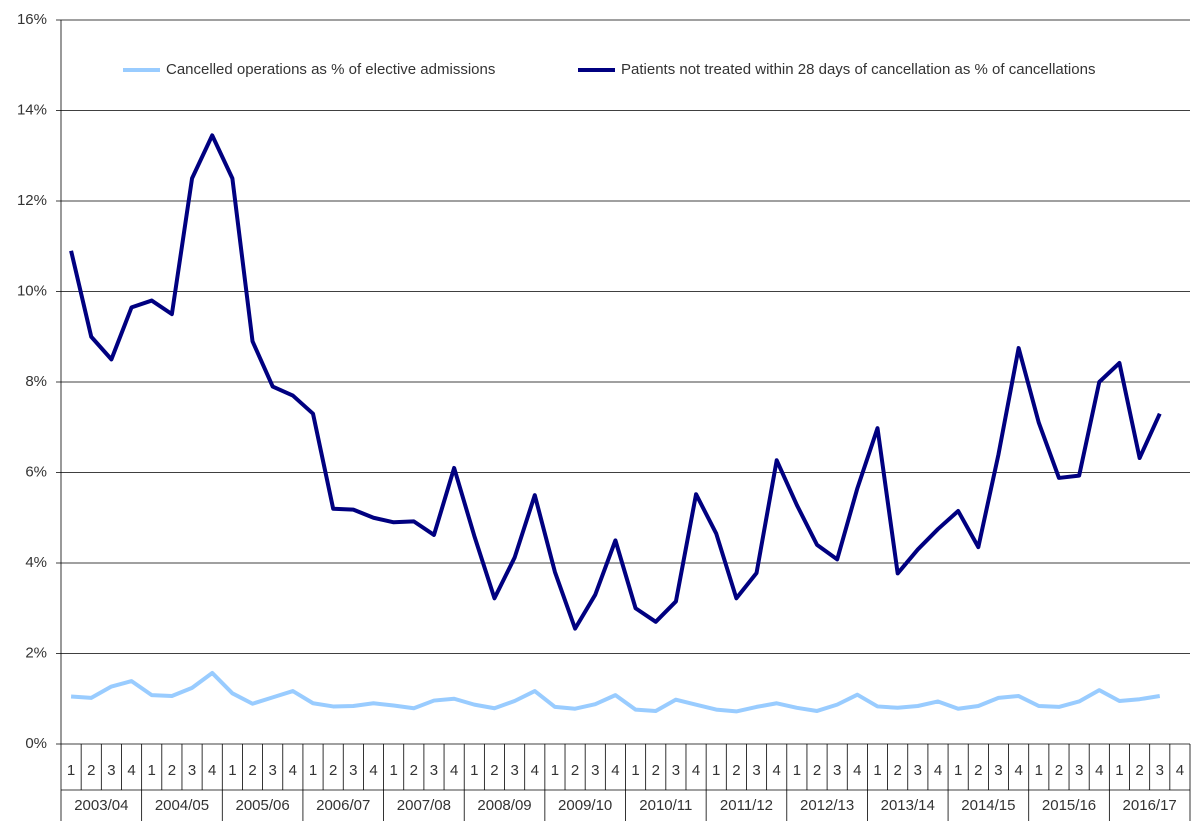  Describe the element at coordinates (36, 381) in the screenshot. I see `y-tick-label: 8%` at that location.